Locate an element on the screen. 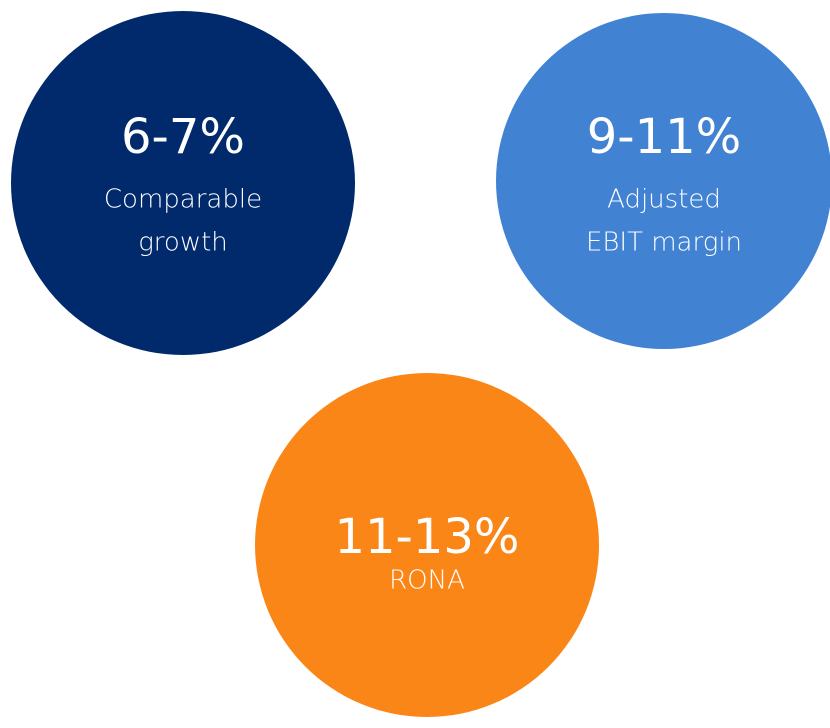  metric-value: 9-11% is located at coordinates (664, 137).